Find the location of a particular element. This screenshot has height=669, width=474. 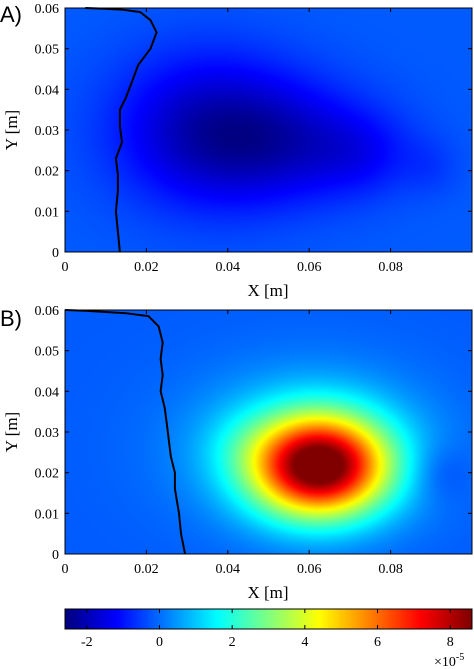

colorbar-tick-label: 2 is located at coordinates (232, 642).